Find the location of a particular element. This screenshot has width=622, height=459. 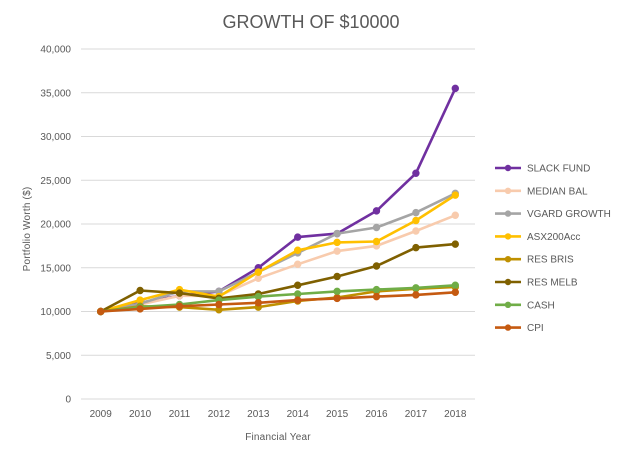

y-tick-label: 5,000 is located at coordinates (58, 356).